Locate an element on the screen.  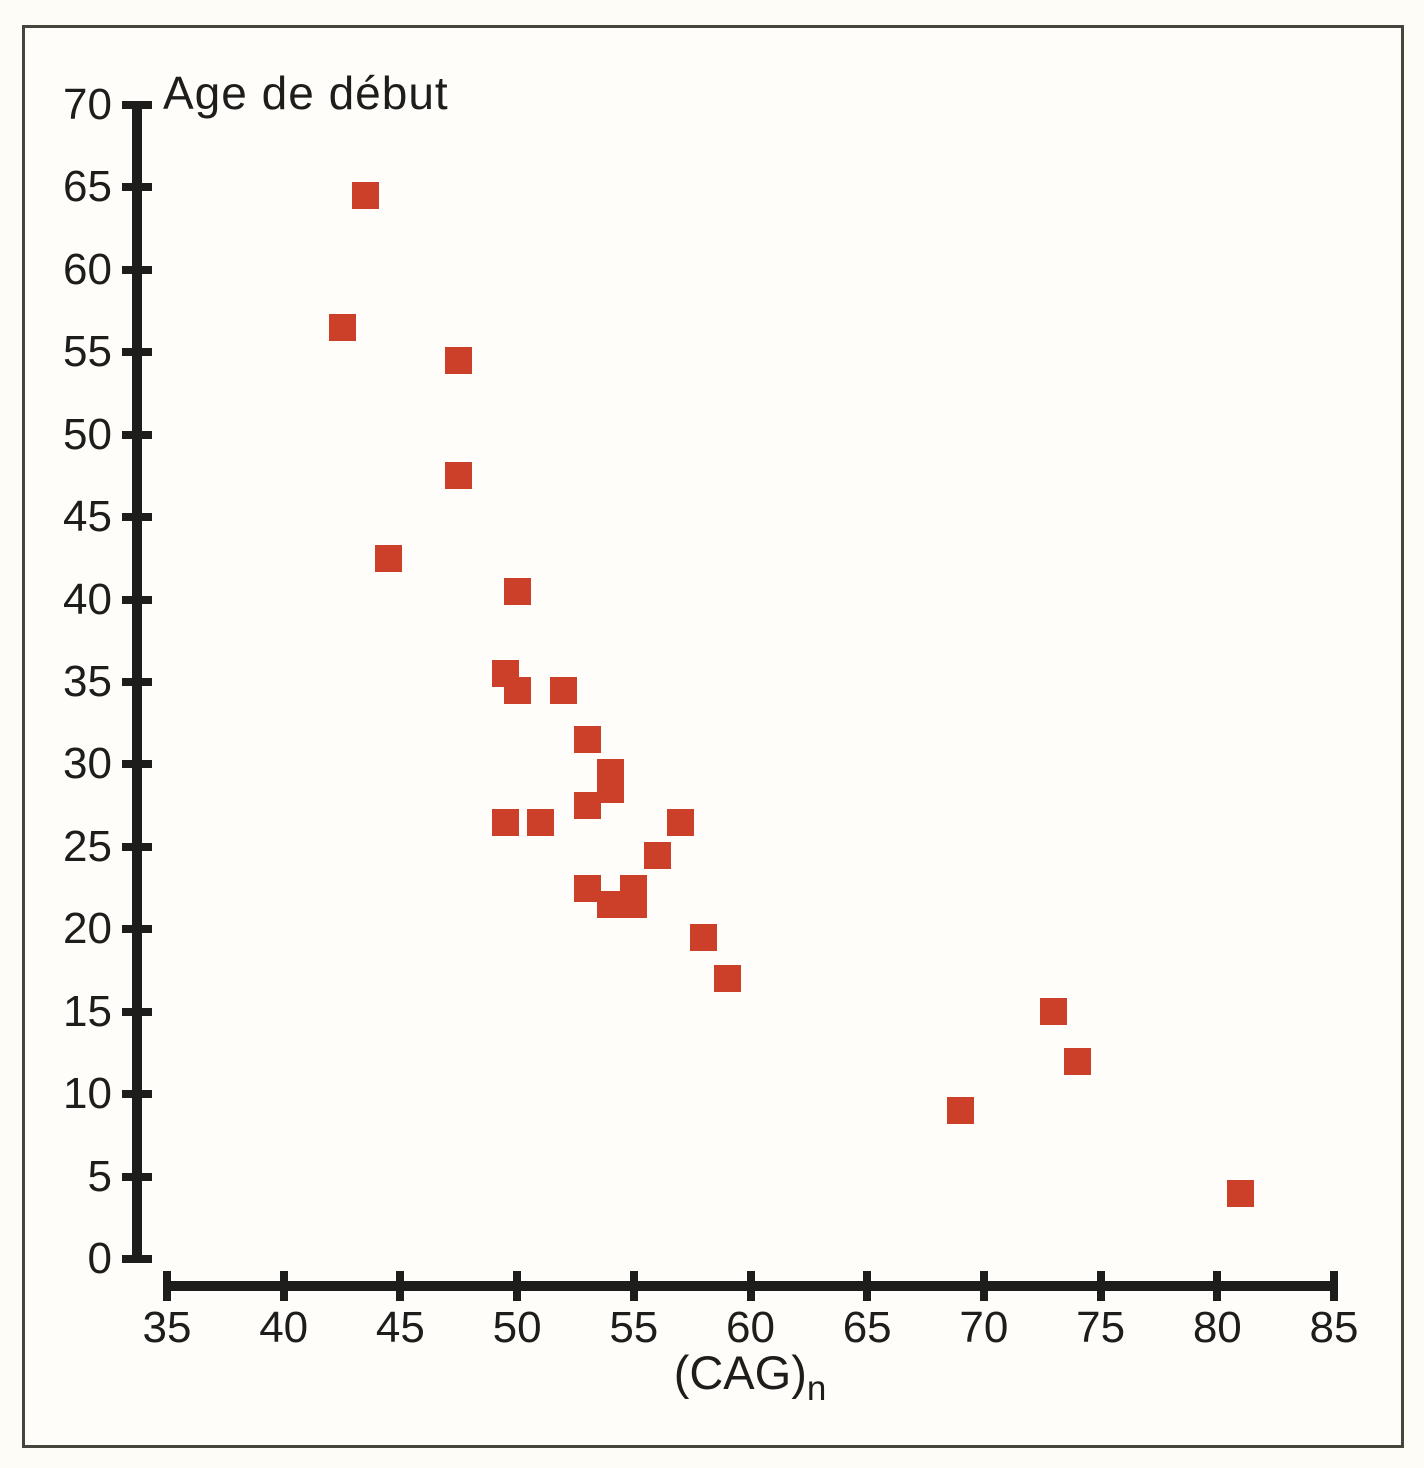
y-tick-label: 25 is located at coordinates (87, 846).